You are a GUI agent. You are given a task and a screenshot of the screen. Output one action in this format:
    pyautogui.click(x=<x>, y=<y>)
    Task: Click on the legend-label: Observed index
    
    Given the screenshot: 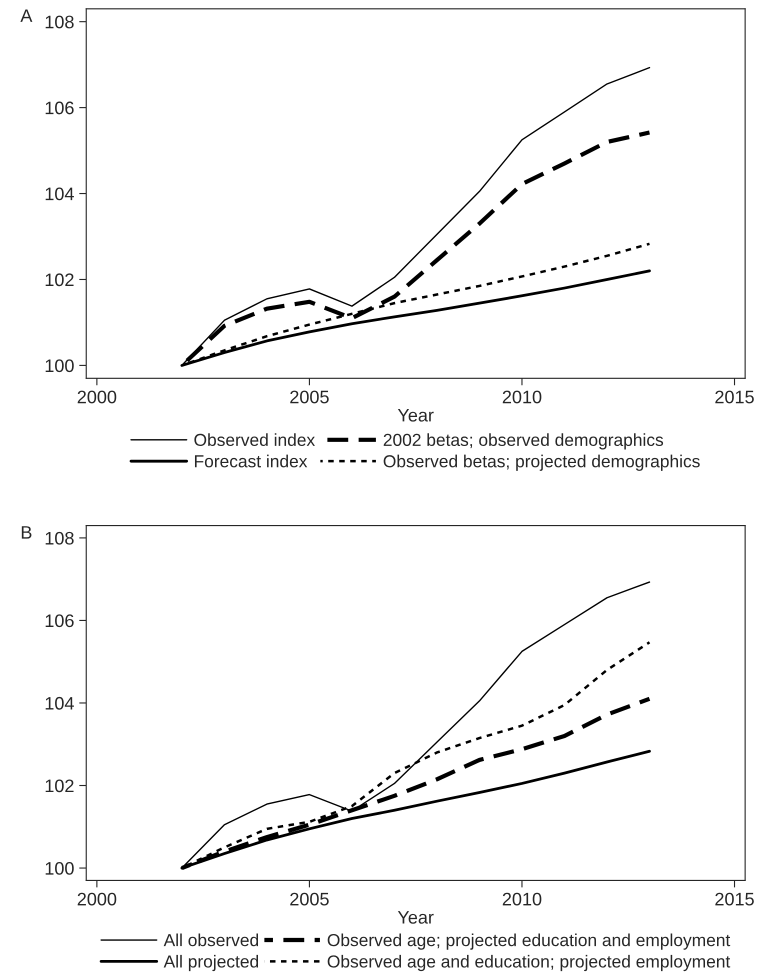 What is the action you would take?
    pyautogui.click(x=254, y=439)
    